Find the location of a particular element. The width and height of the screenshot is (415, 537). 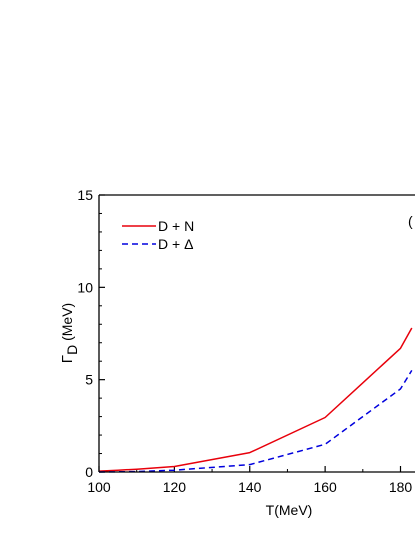

y-tick-label: 0 is located at coordinates (89, 472).